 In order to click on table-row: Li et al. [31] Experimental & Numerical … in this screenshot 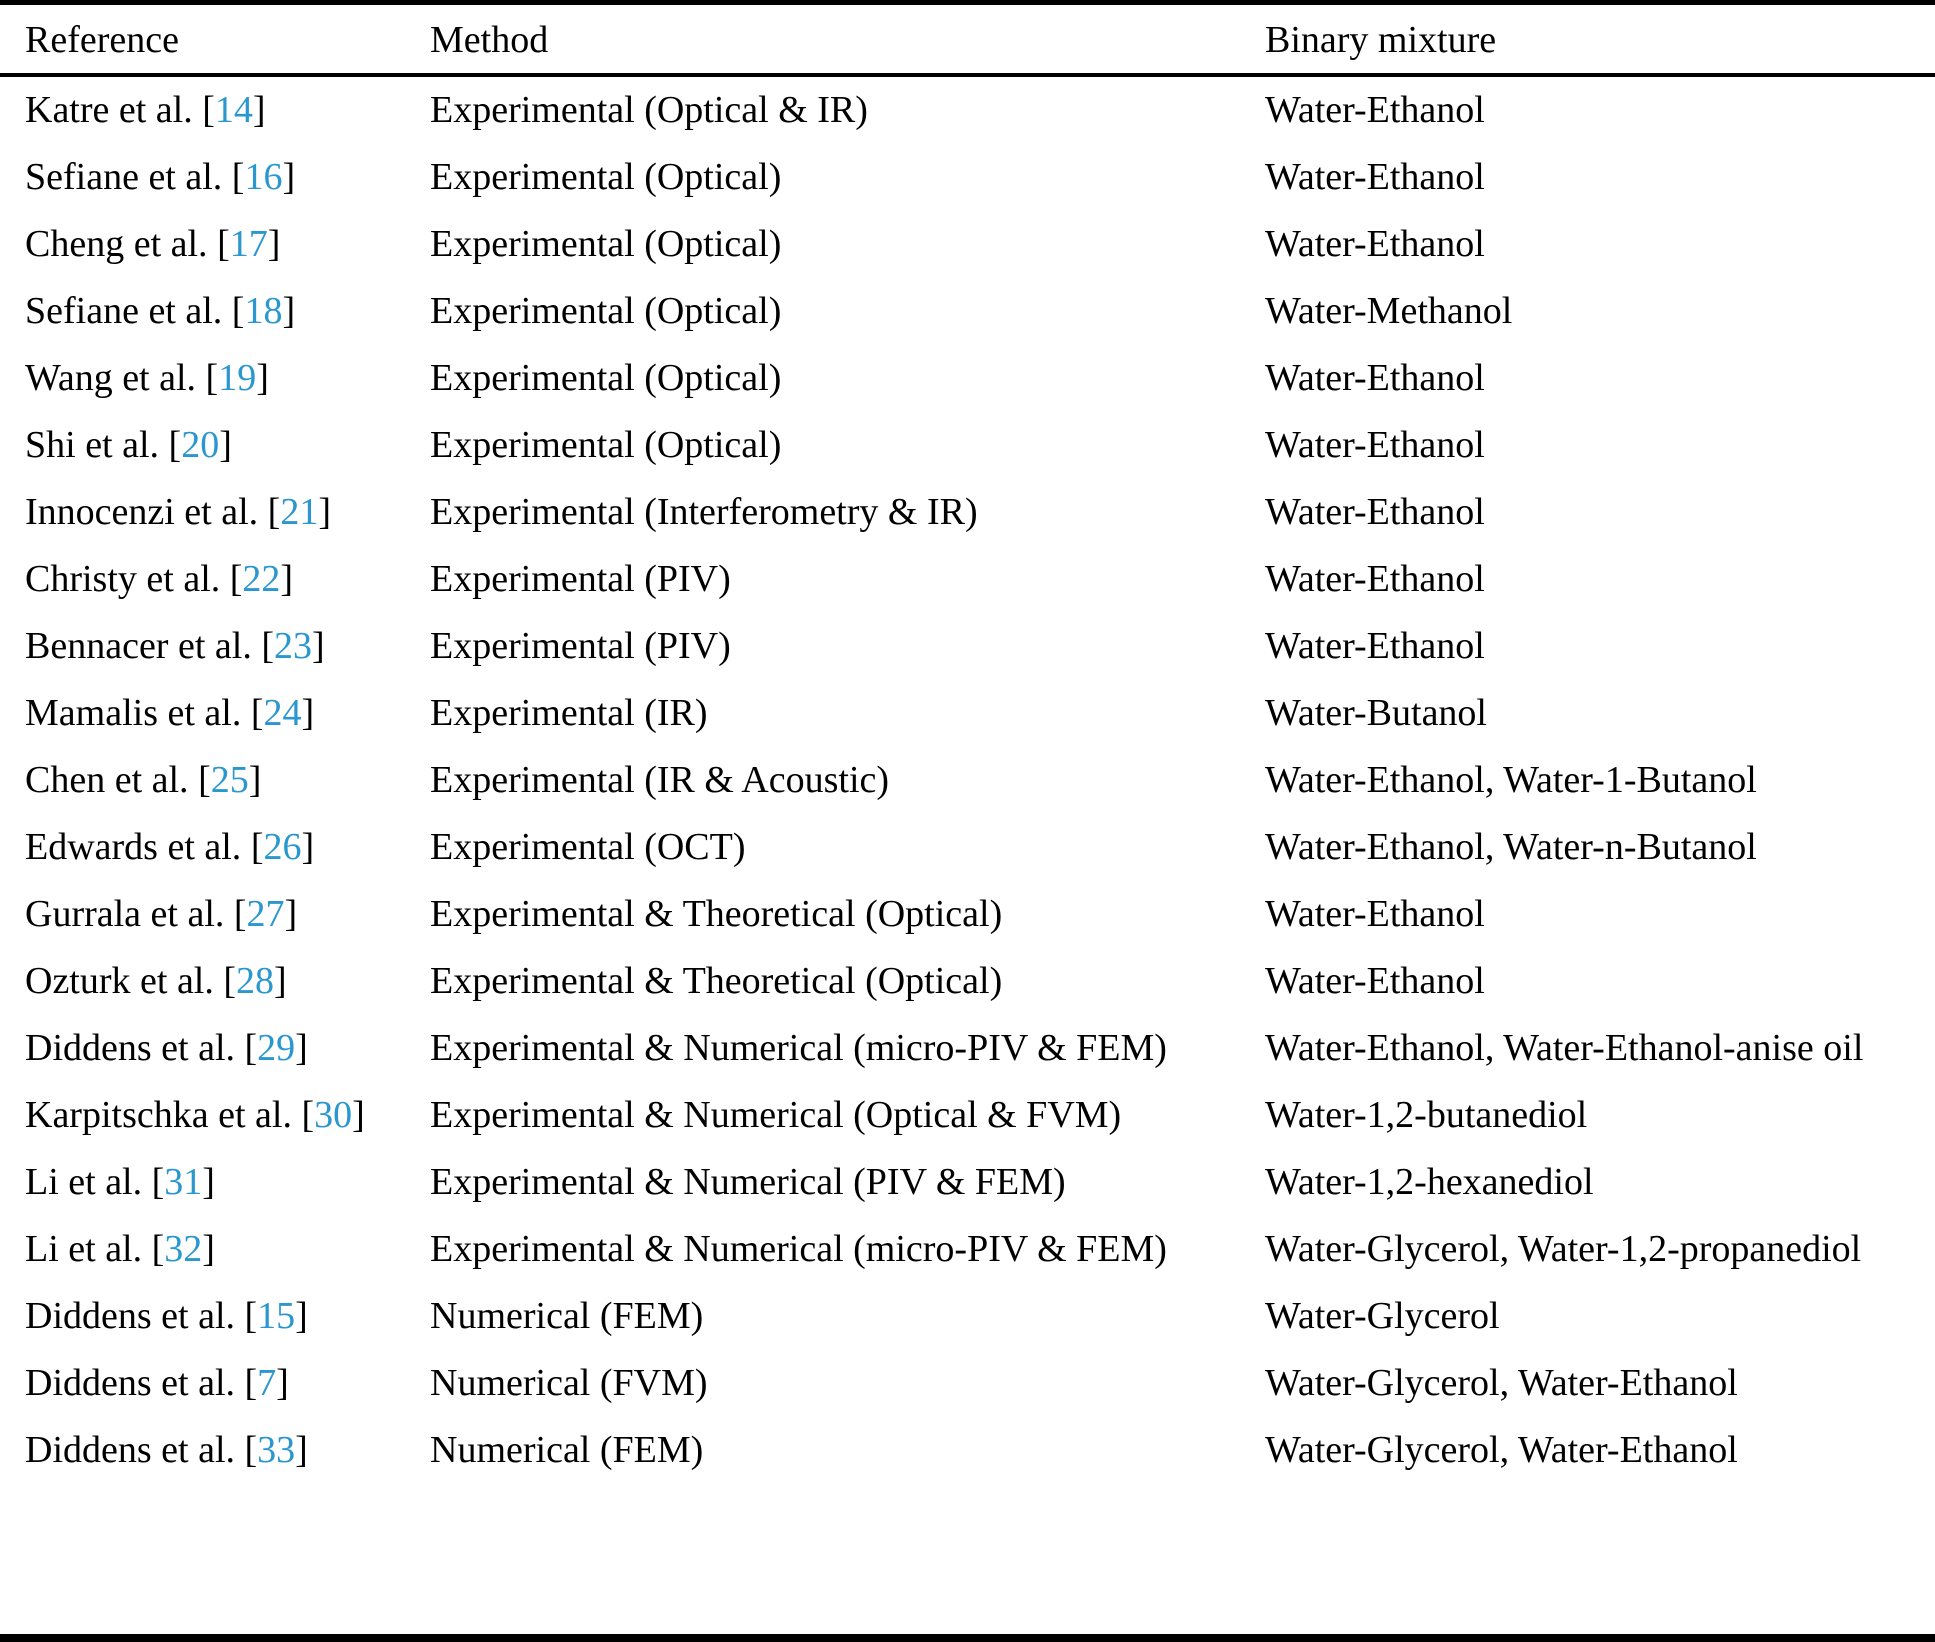, I will do `click(967, 1182)`.